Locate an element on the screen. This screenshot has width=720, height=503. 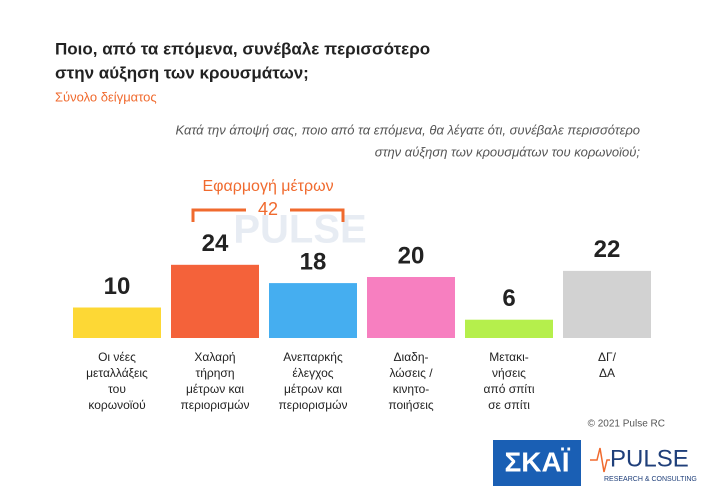
x-tick-label: ποιήσεις is located at coordinates (411, 405).